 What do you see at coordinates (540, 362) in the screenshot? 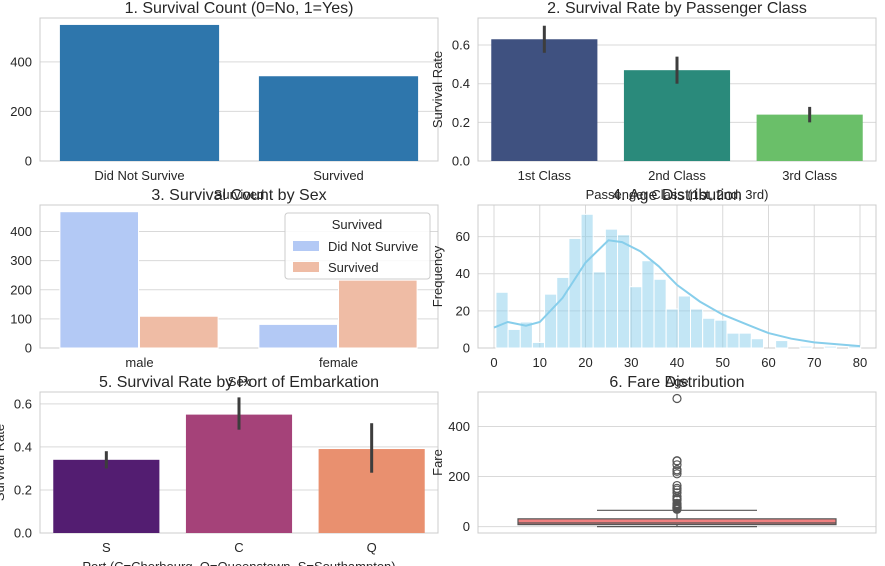
I see `x-tick-label: 10` at bounding box center [540, 362].